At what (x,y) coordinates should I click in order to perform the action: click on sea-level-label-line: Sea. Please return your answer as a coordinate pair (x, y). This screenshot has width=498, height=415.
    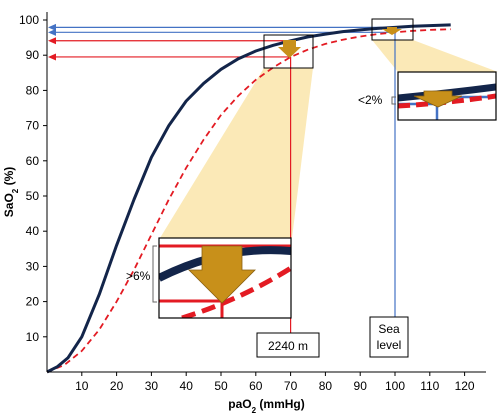
    Looking at the image, I should click on (389, 329).